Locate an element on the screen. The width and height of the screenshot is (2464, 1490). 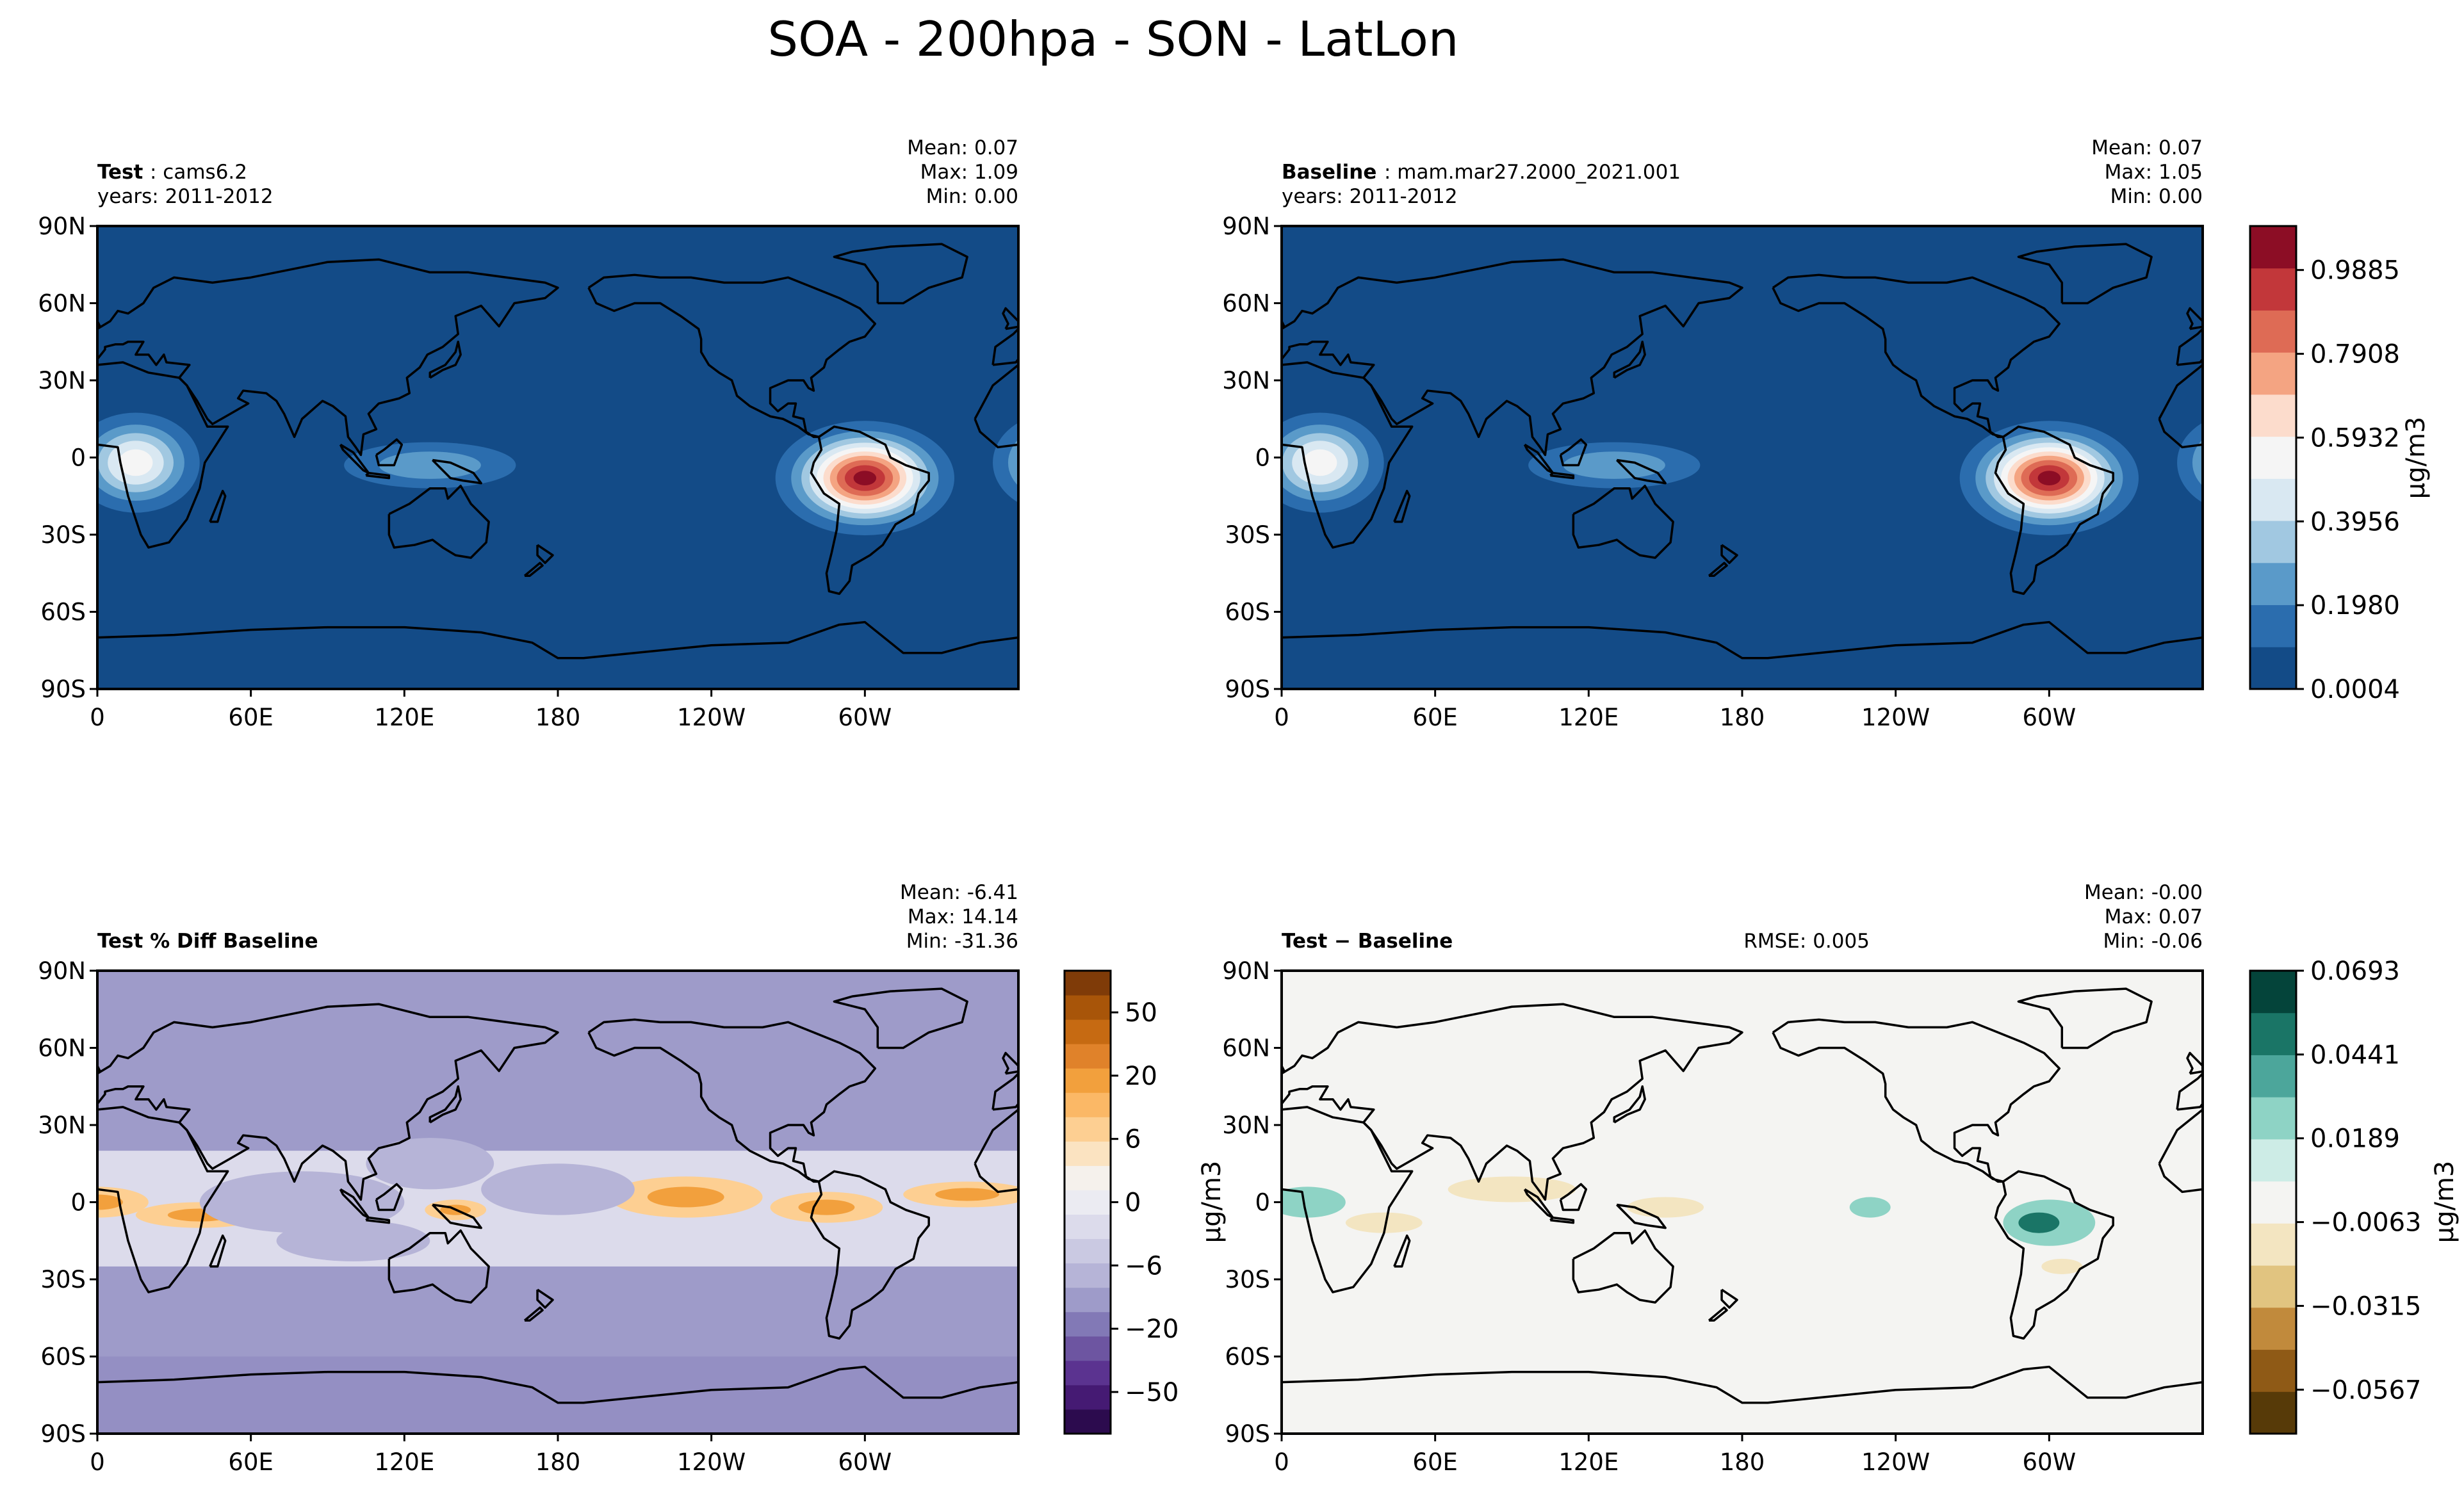
colorbar-tick-label: 0.7908 is located at coordinates (2355, 354).